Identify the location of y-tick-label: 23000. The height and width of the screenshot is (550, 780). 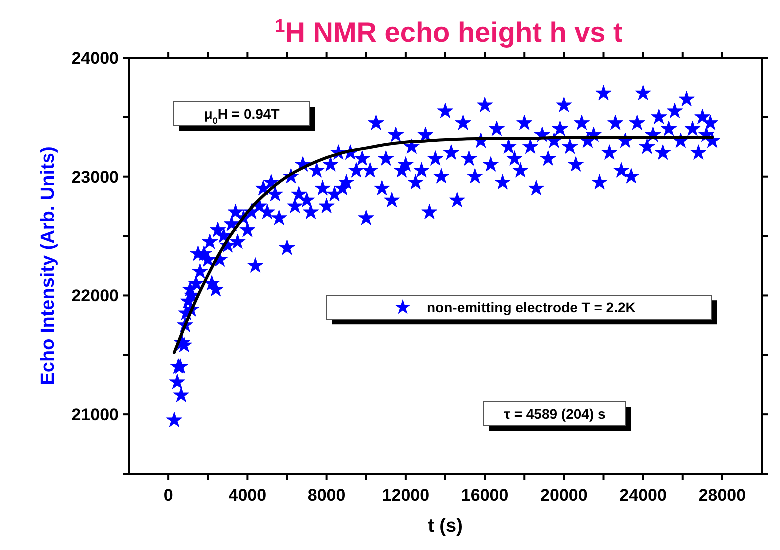
(95, 177).